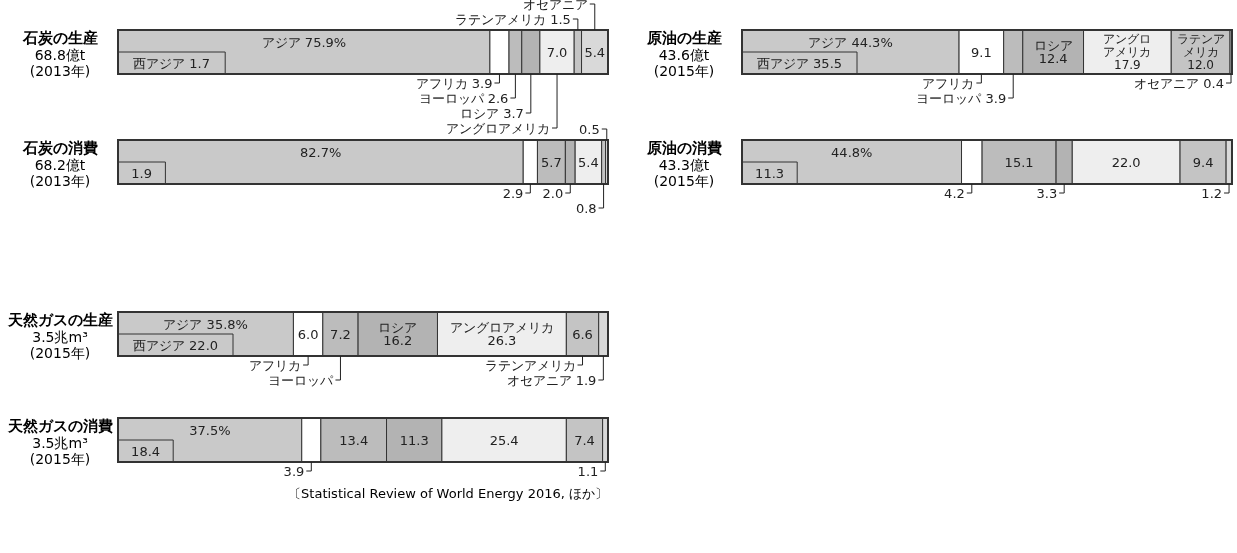 This screenshot has height=553, width=1237. What do you see at coordinates (463, 98) in the screenshot?
I see `text: ヨーロッパ 2.6` at bounding box center [463, 98].